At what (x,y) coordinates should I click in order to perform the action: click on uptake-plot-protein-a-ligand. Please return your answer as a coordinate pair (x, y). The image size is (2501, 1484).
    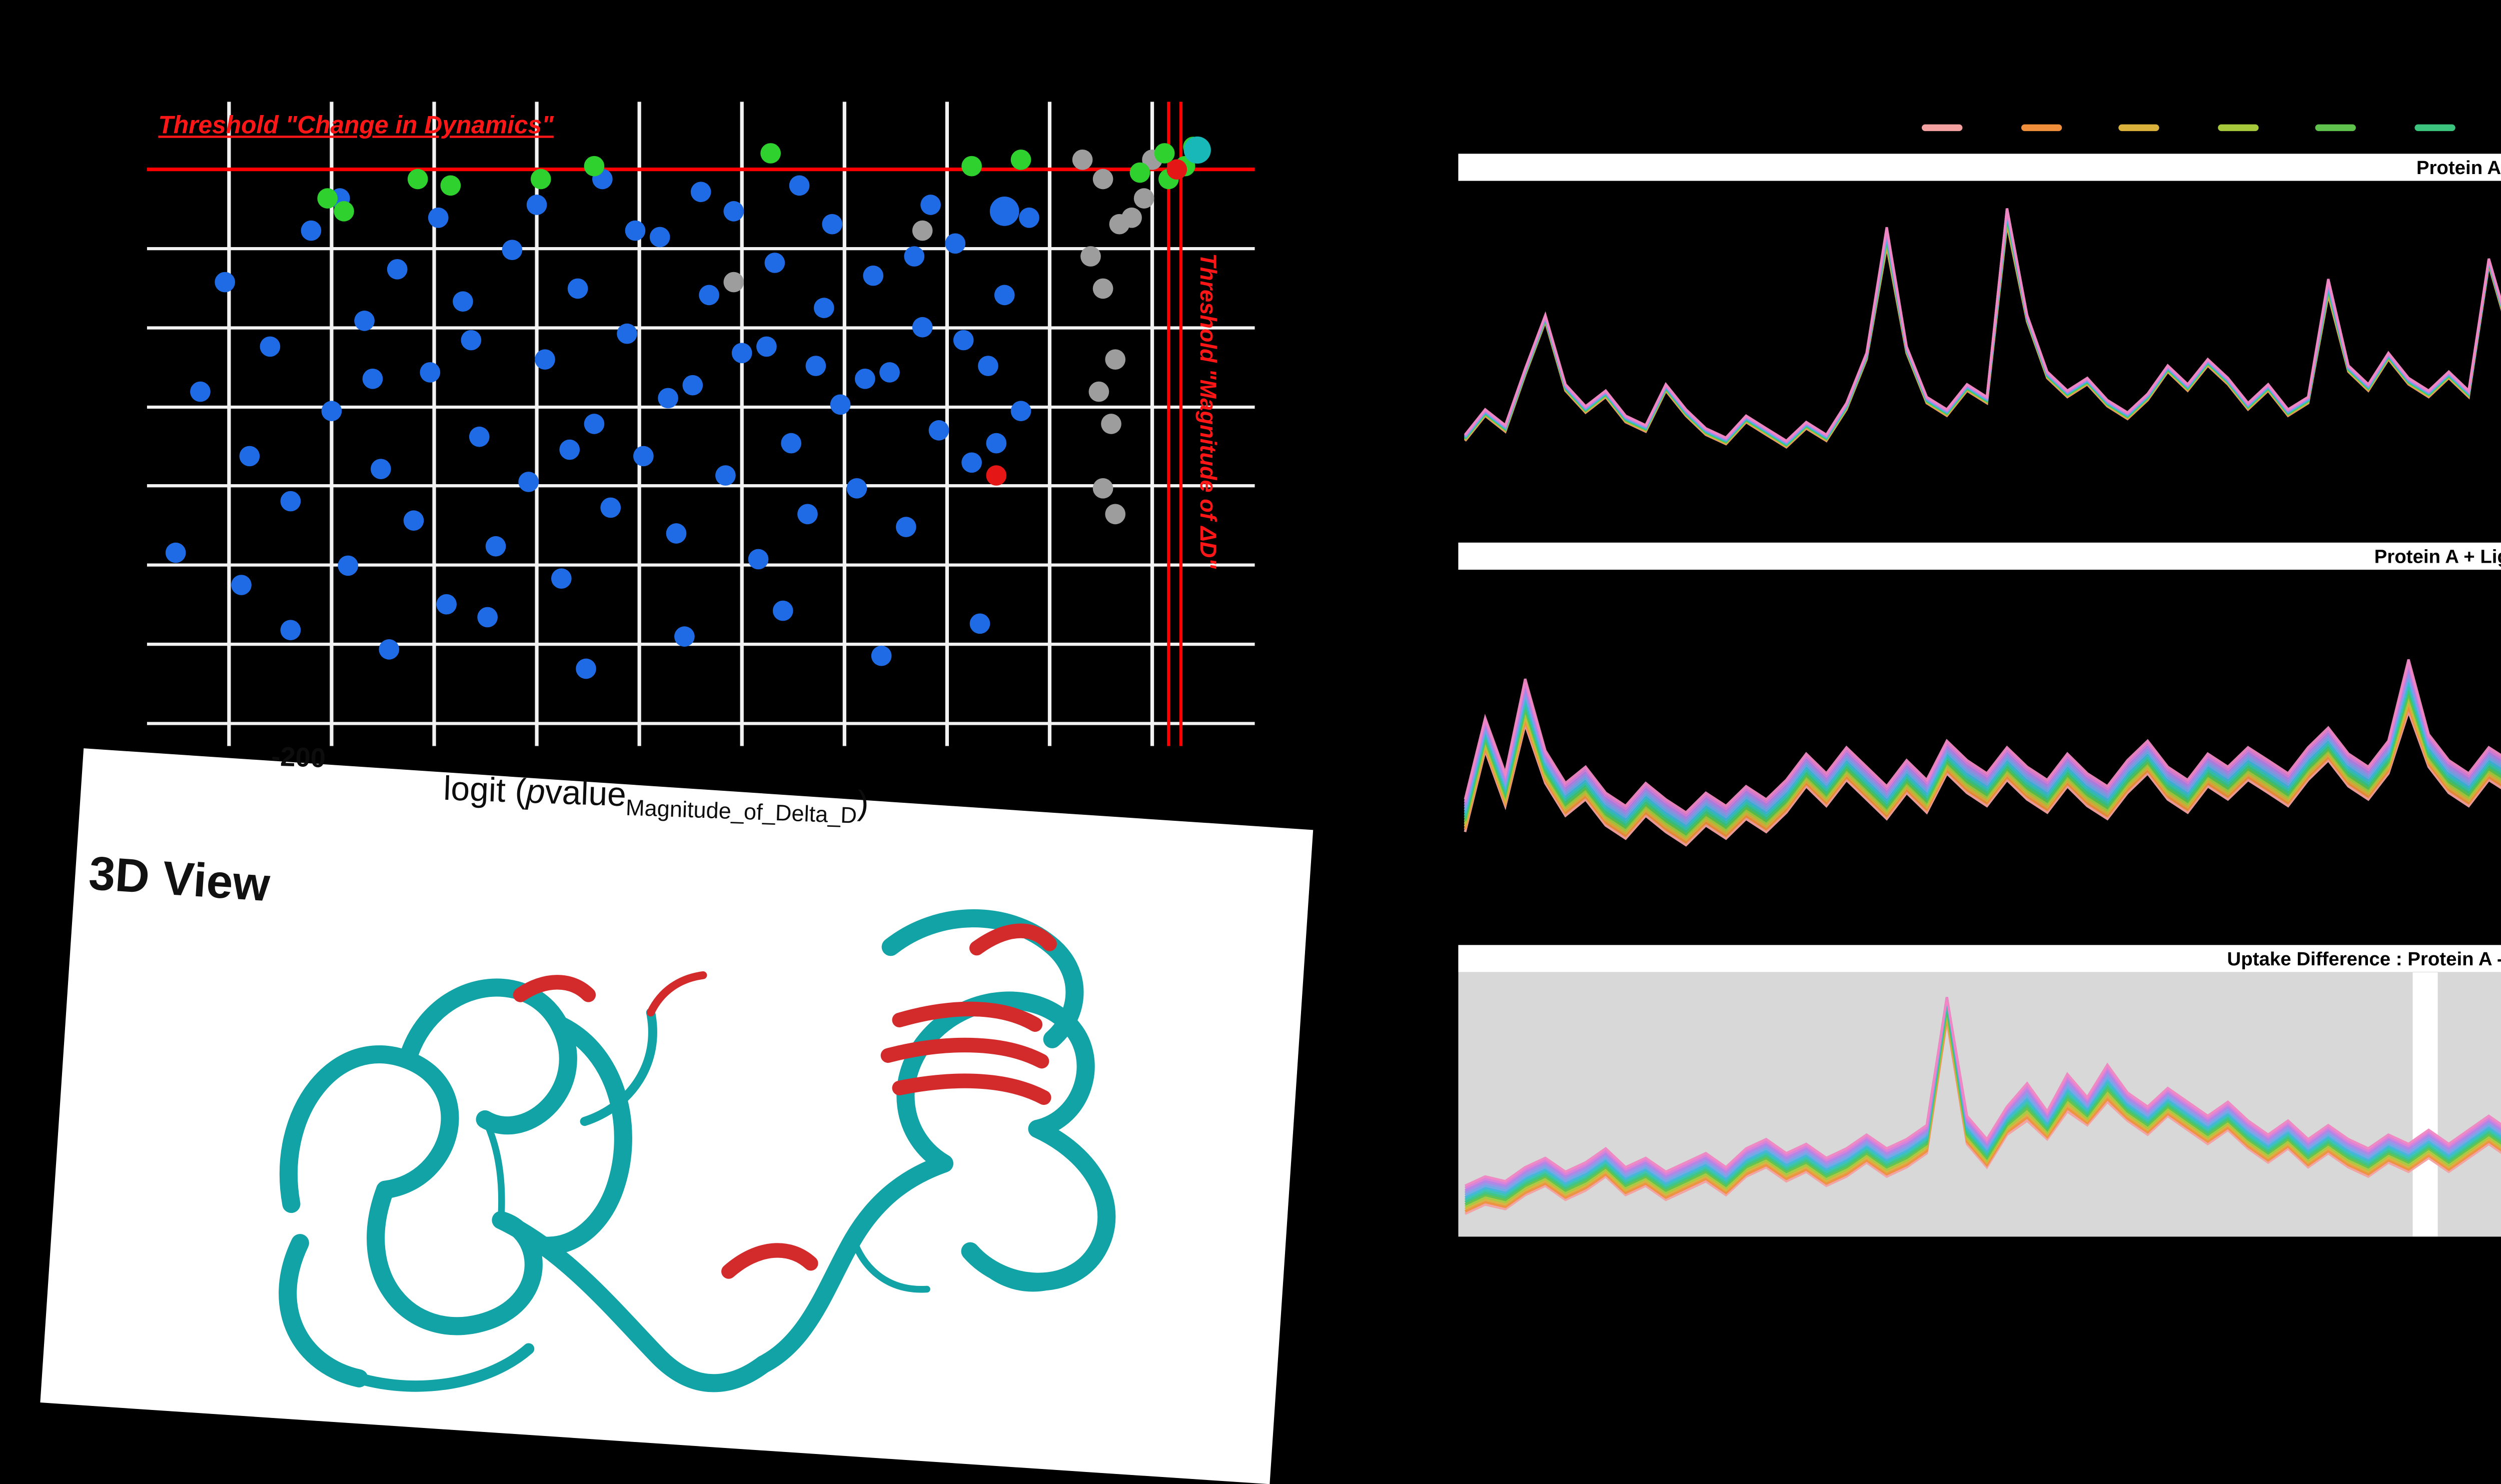
    Looking at the image, I should click on (1979, 748).